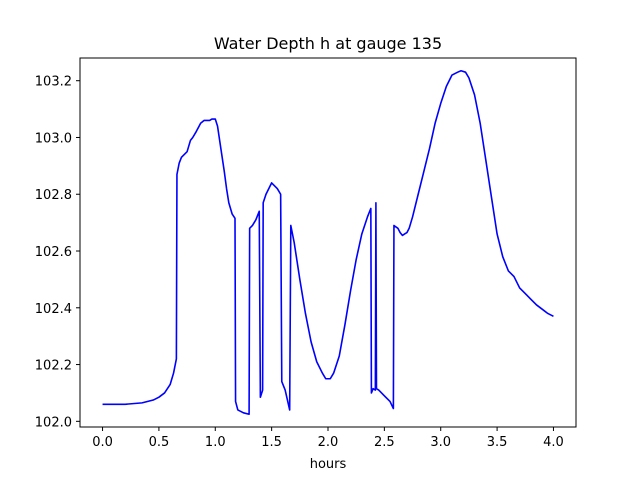  I want to click on y-tick-label: 103.2, so click(53, 82).